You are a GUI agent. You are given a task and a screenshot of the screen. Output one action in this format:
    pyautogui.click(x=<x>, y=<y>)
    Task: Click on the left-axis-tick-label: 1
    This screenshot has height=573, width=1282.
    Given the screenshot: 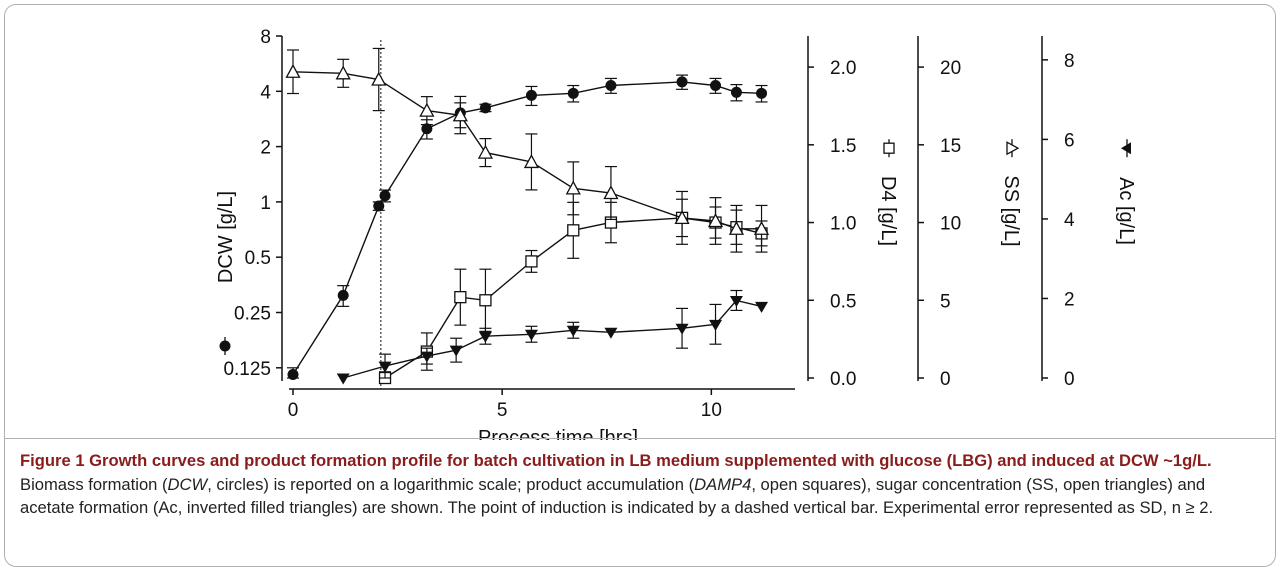 What is the action you would take?
    pyautogui.click(x=265, y=203)
    